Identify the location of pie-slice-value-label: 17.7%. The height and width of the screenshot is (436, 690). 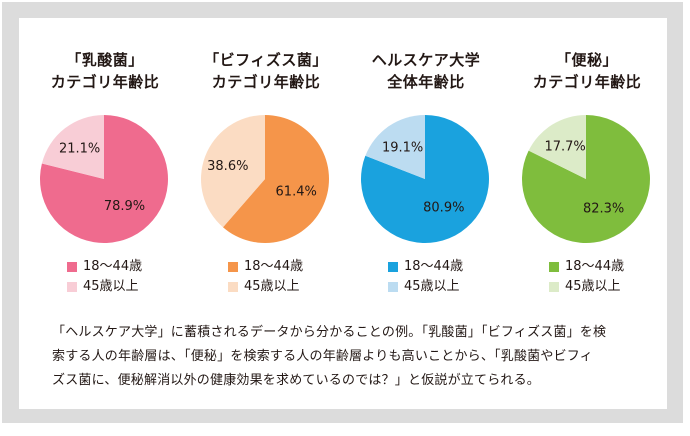
(564, 146).